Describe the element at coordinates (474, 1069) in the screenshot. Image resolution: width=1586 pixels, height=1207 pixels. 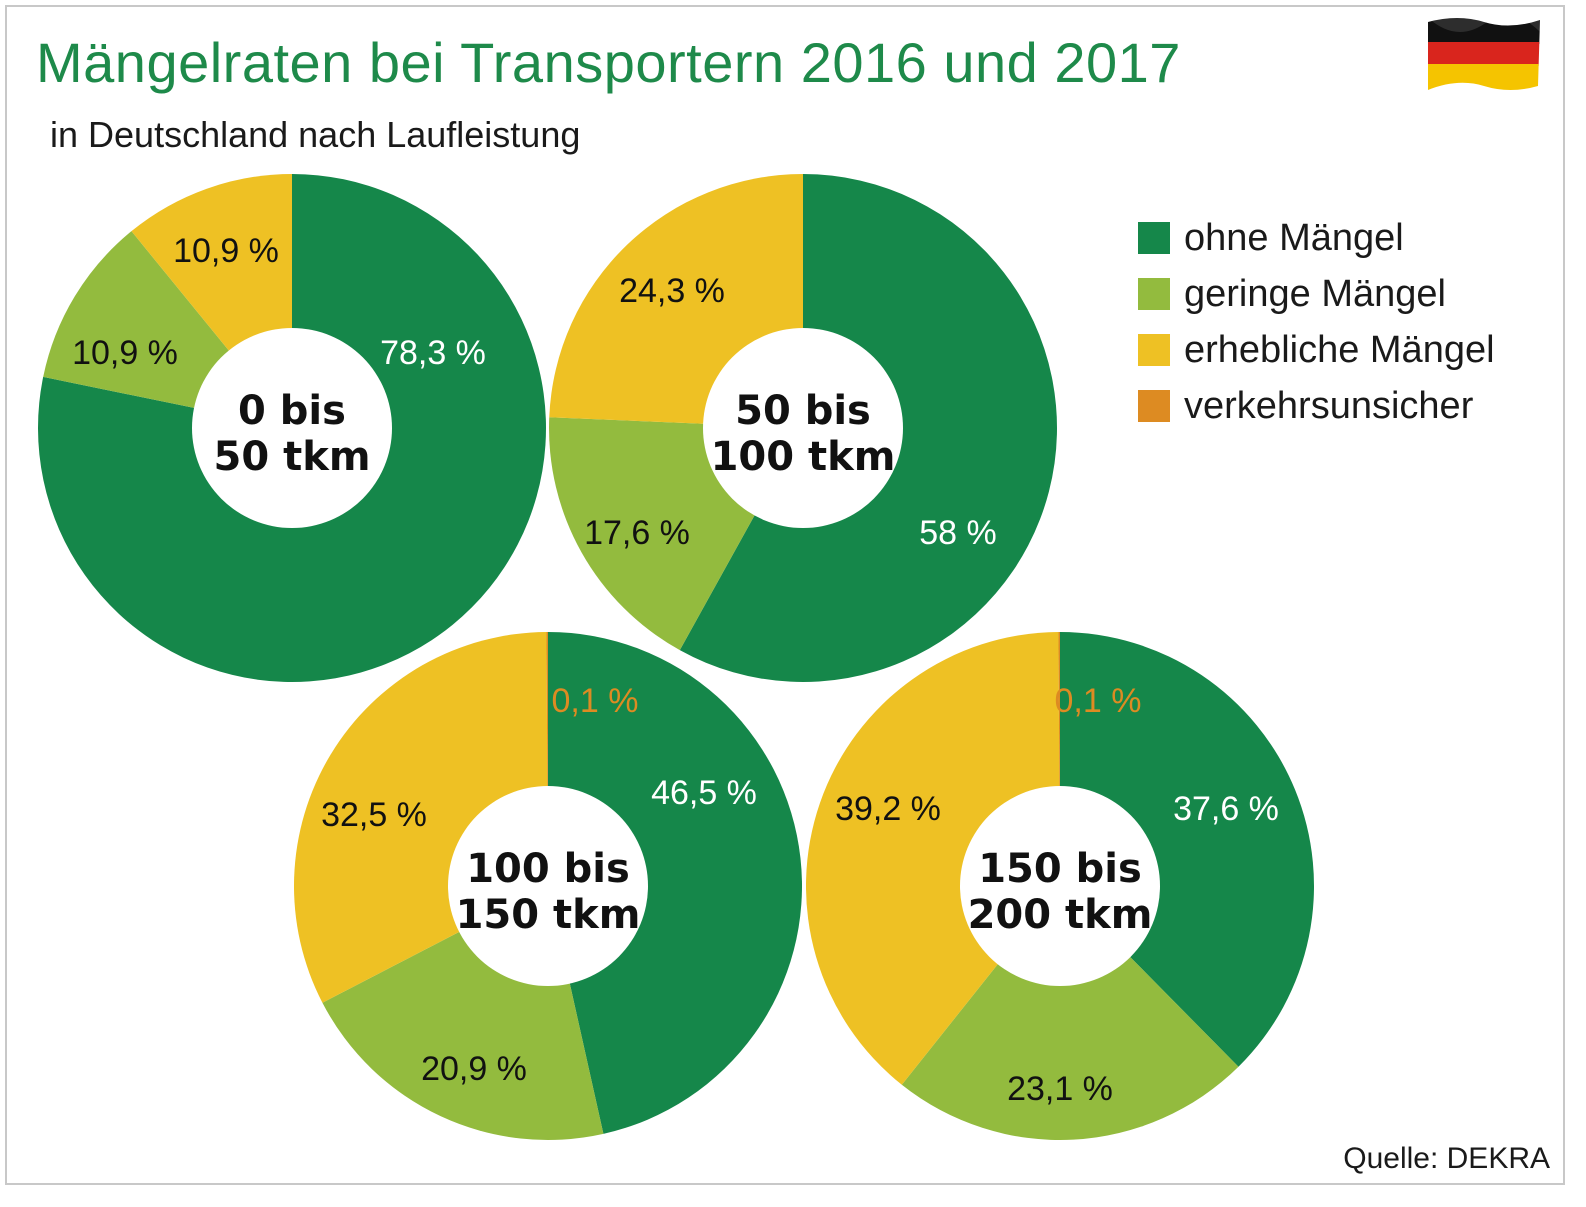
I see `data-label-gering: 20,9 %` at that location.